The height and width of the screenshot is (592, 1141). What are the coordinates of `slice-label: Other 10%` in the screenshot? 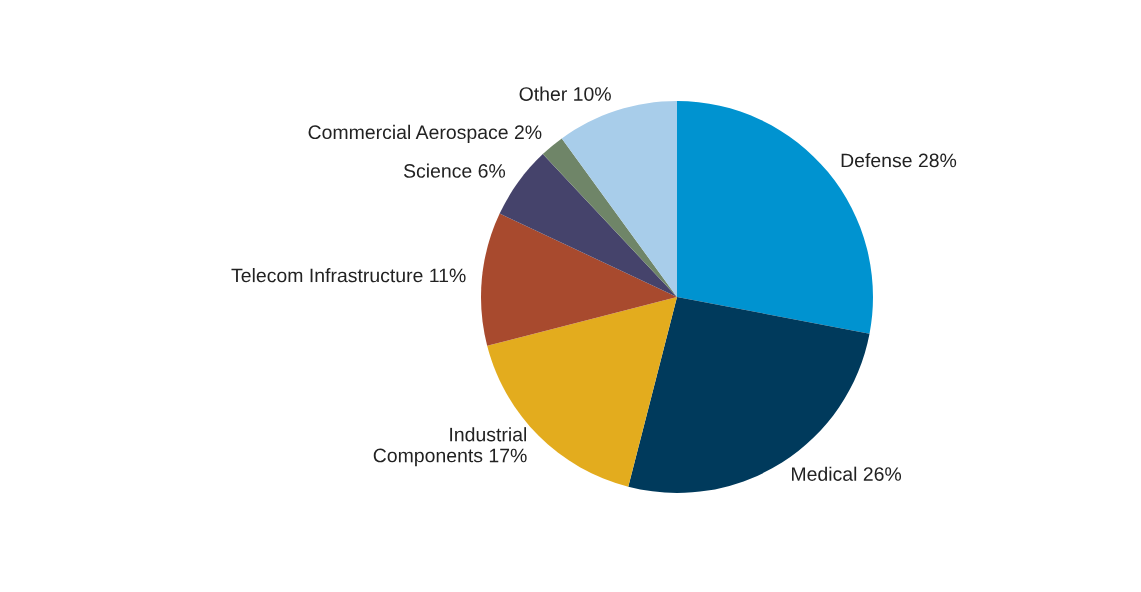 It's located at (565, 93).